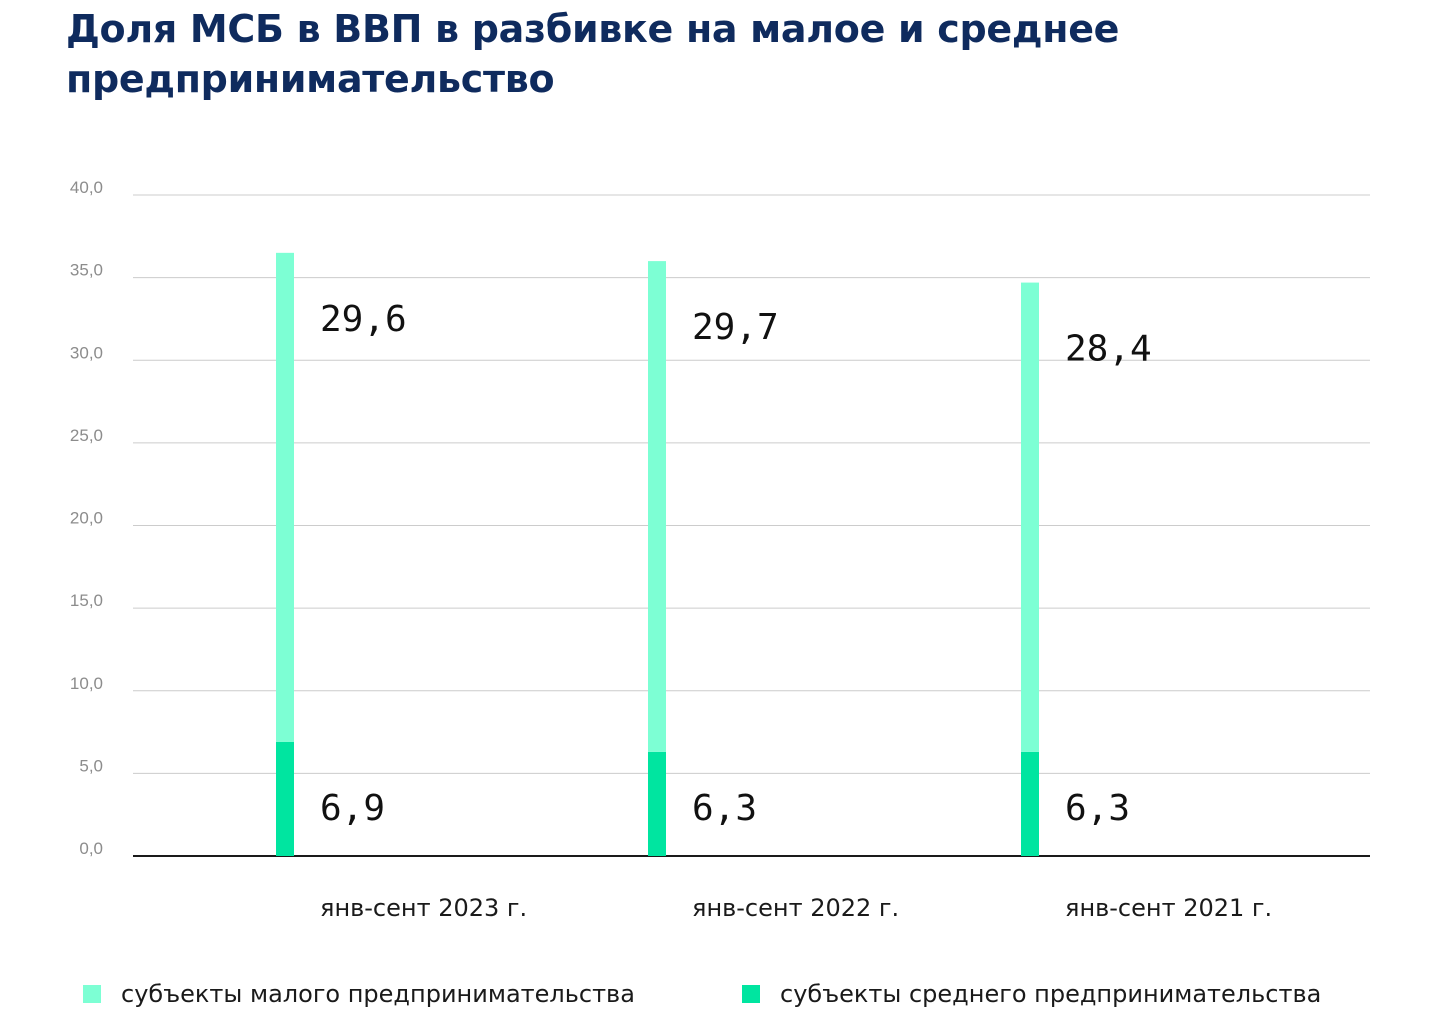  What do you see at coordinates (86, 187) in the screenshot?
I see `y-tick-label: 40,0` at bounding box center [86, 187].